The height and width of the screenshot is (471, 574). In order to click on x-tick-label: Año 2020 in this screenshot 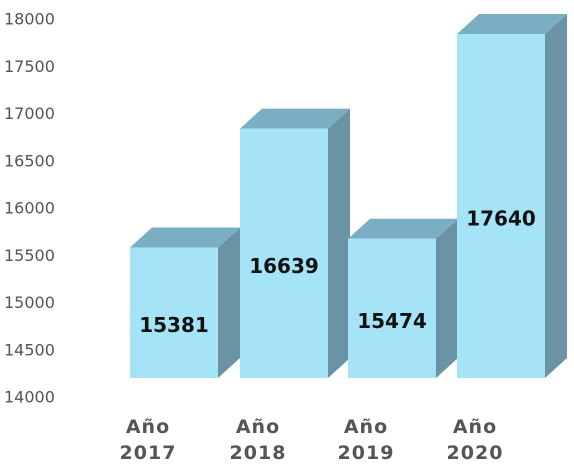, I will do `click(475, 440)`.